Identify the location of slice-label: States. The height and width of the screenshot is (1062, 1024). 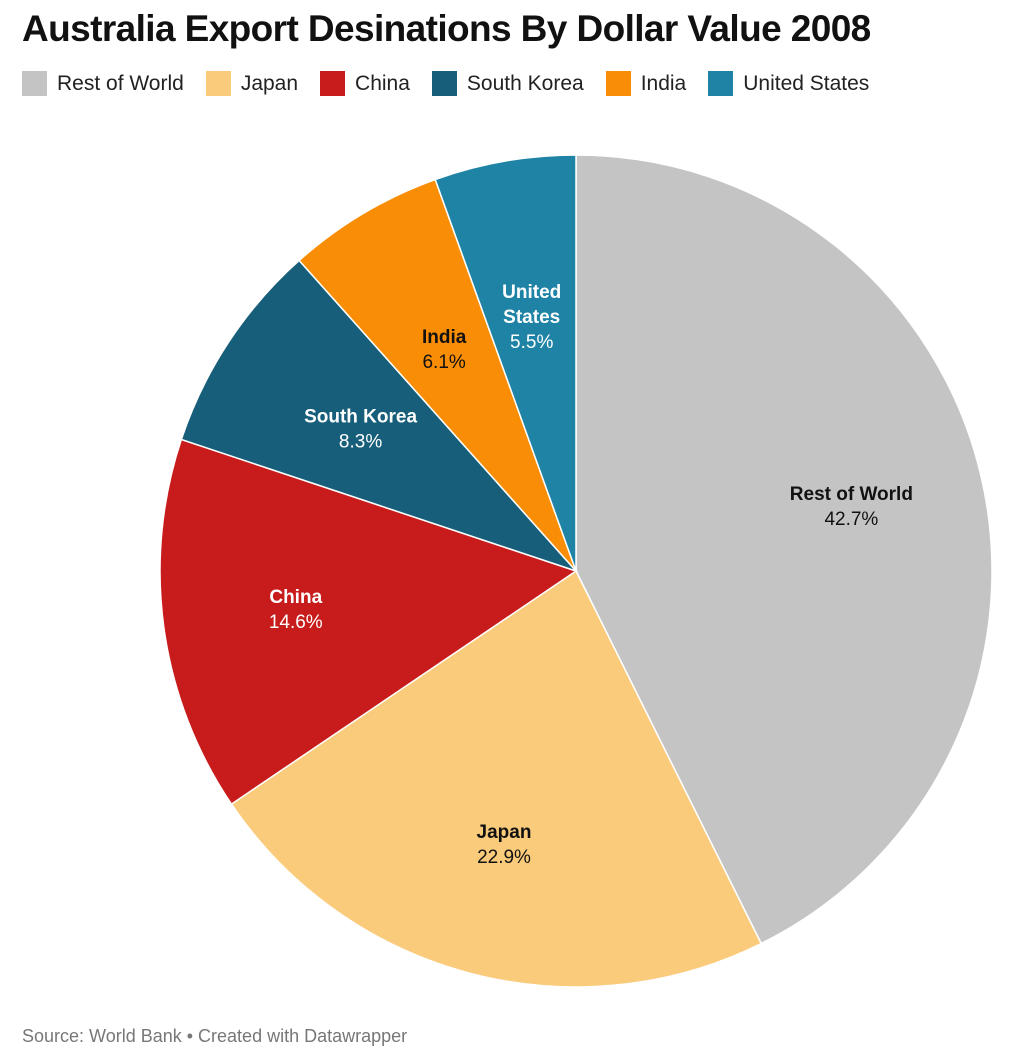
(531, 317).